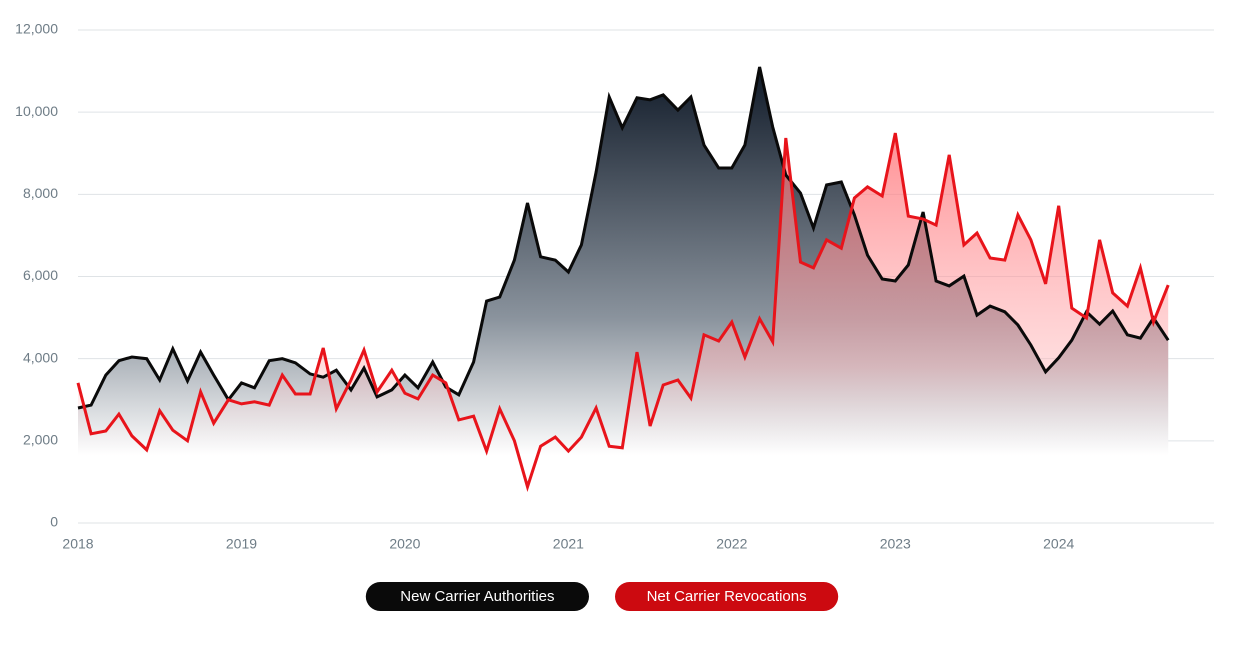  I want to click on y-tick-label: 2,000, so click(40, 440).